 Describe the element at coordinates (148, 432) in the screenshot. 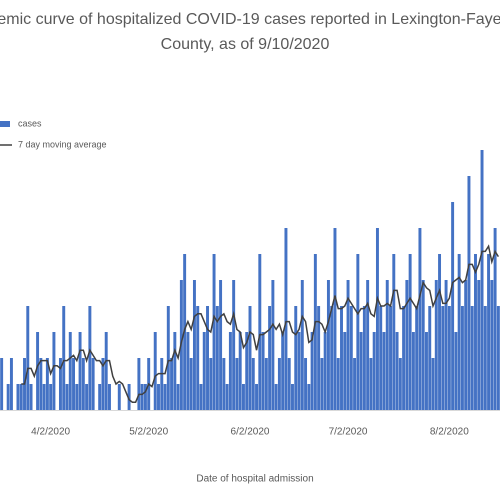

I see `x-tick-label: 5/2/2020` at that location.